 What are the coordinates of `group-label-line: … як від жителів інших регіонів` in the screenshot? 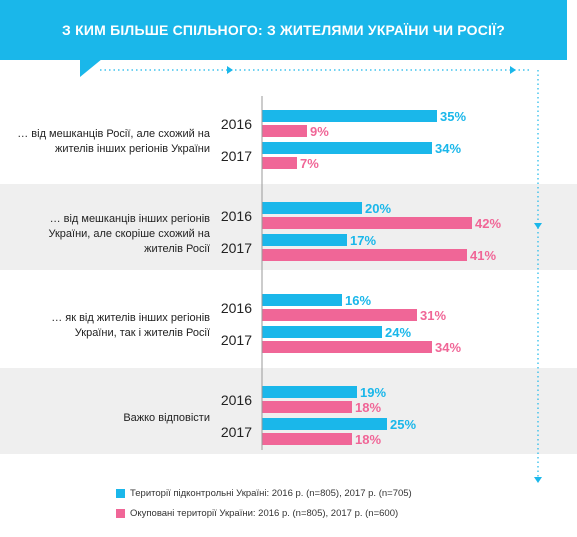 It's located at (130, 318).